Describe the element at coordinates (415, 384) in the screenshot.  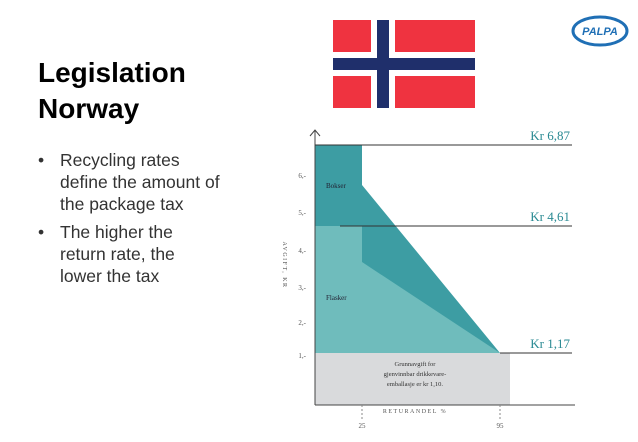
I see `base-note: emballasje er kr 1,10.` at that location.